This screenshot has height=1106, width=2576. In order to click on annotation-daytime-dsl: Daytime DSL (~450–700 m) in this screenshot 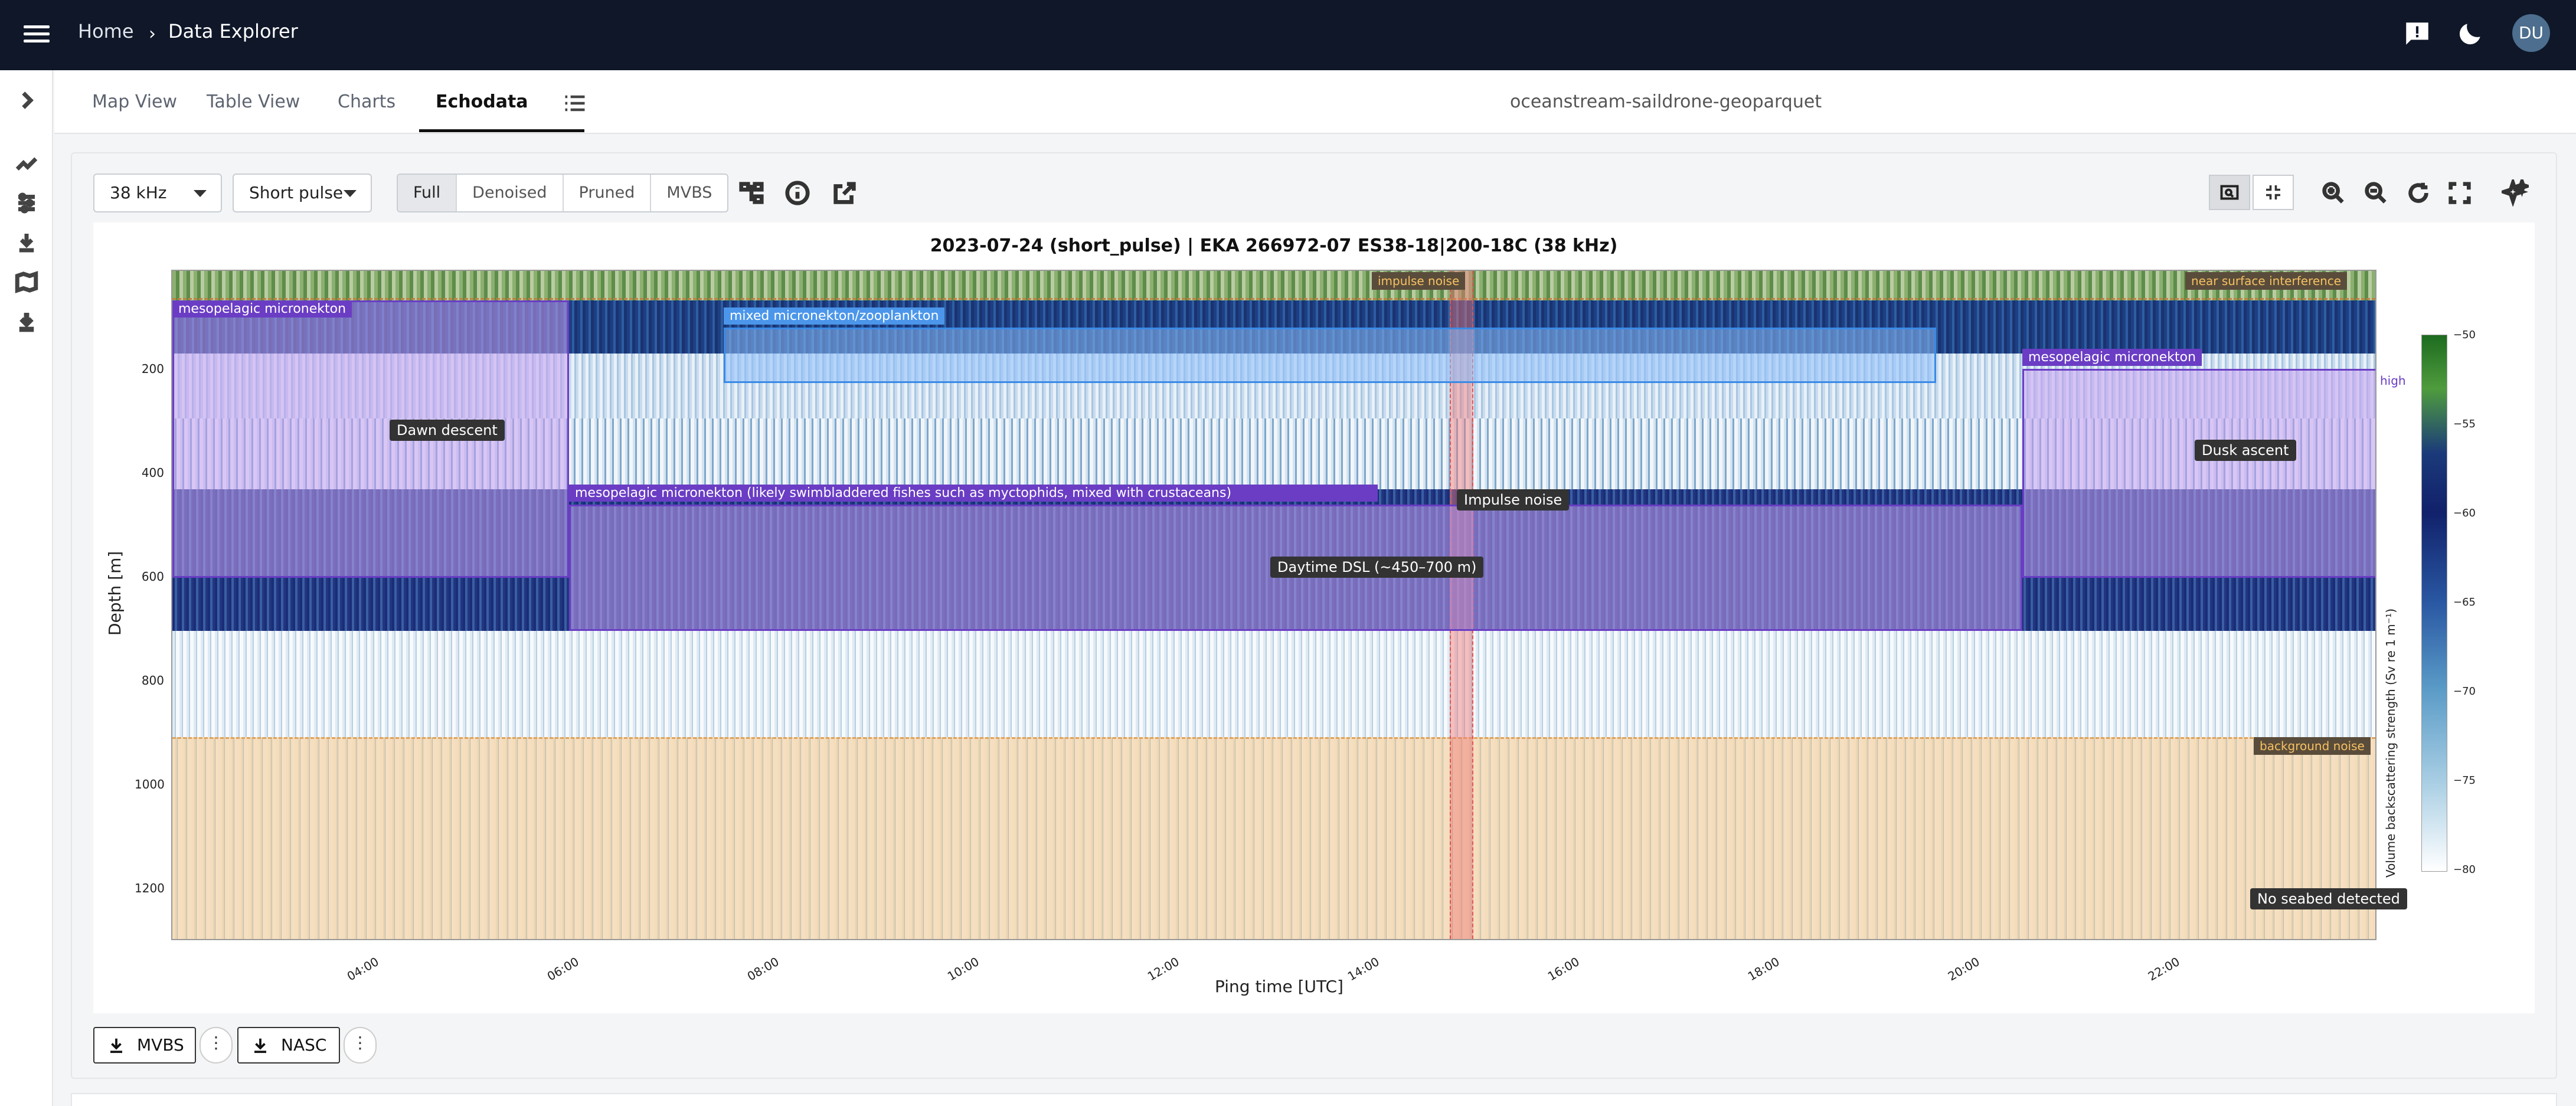, I will do `click(1377, 567)`.